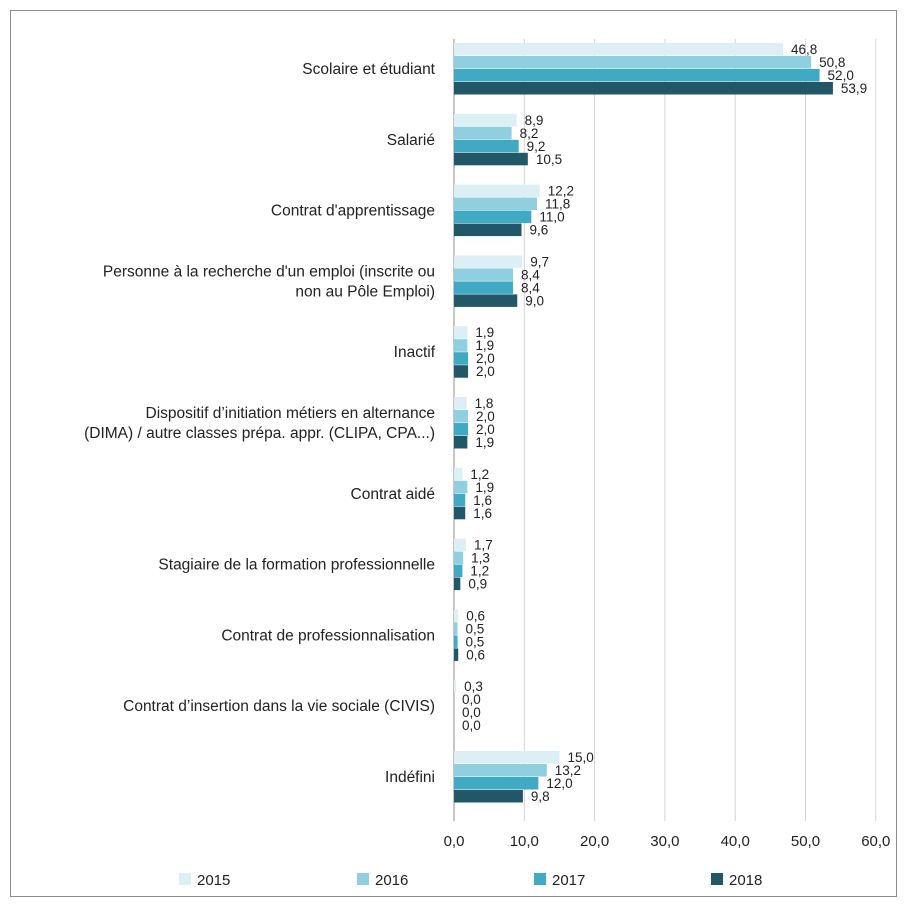 The width and height of the screenshot is (907, 907). Describe the element at coordinates (549, 159) in the screenshot. I see `data-label: 10,5` at that location.